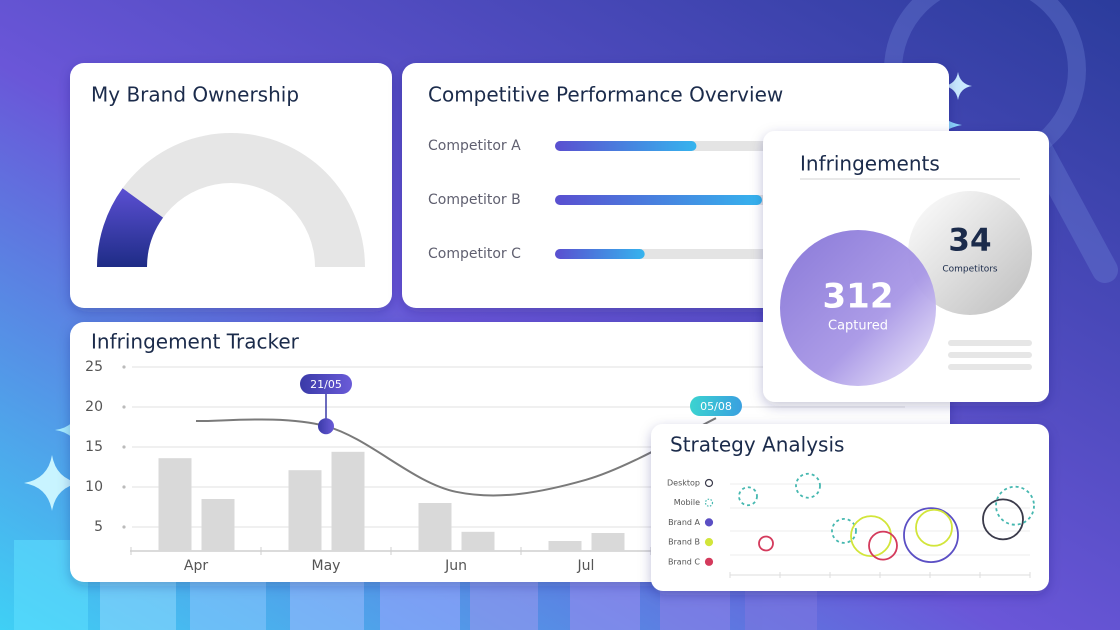 Image resolution: width=1120 pixels, height=630 pixels. Describe the element at coordinates (195, 342) in the screenshot. I see `card-title: Infringement Tracker` at that location.